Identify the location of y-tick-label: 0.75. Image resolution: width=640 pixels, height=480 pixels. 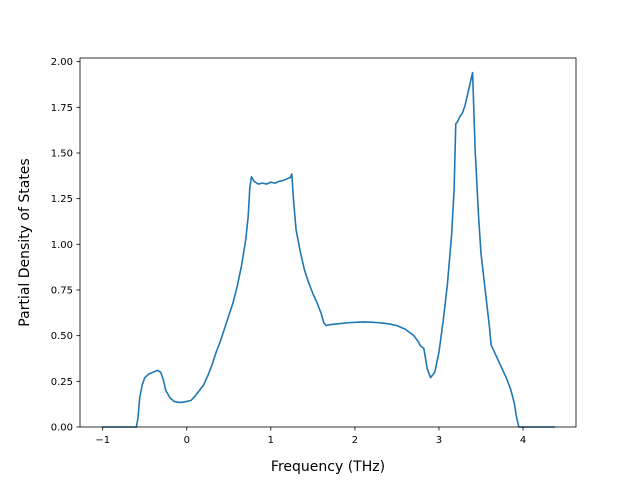
(62, 290).